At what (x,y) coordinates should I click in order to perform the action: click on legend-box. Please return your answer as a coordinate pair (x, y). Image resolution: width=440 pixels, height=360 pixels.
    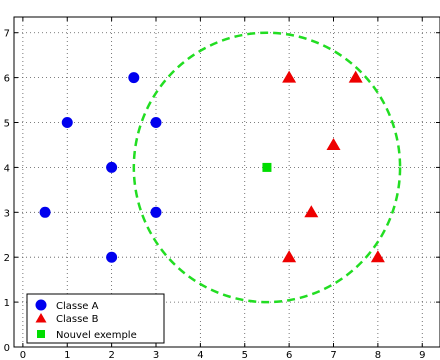
    Looking at the image, I should click on (95, 318).